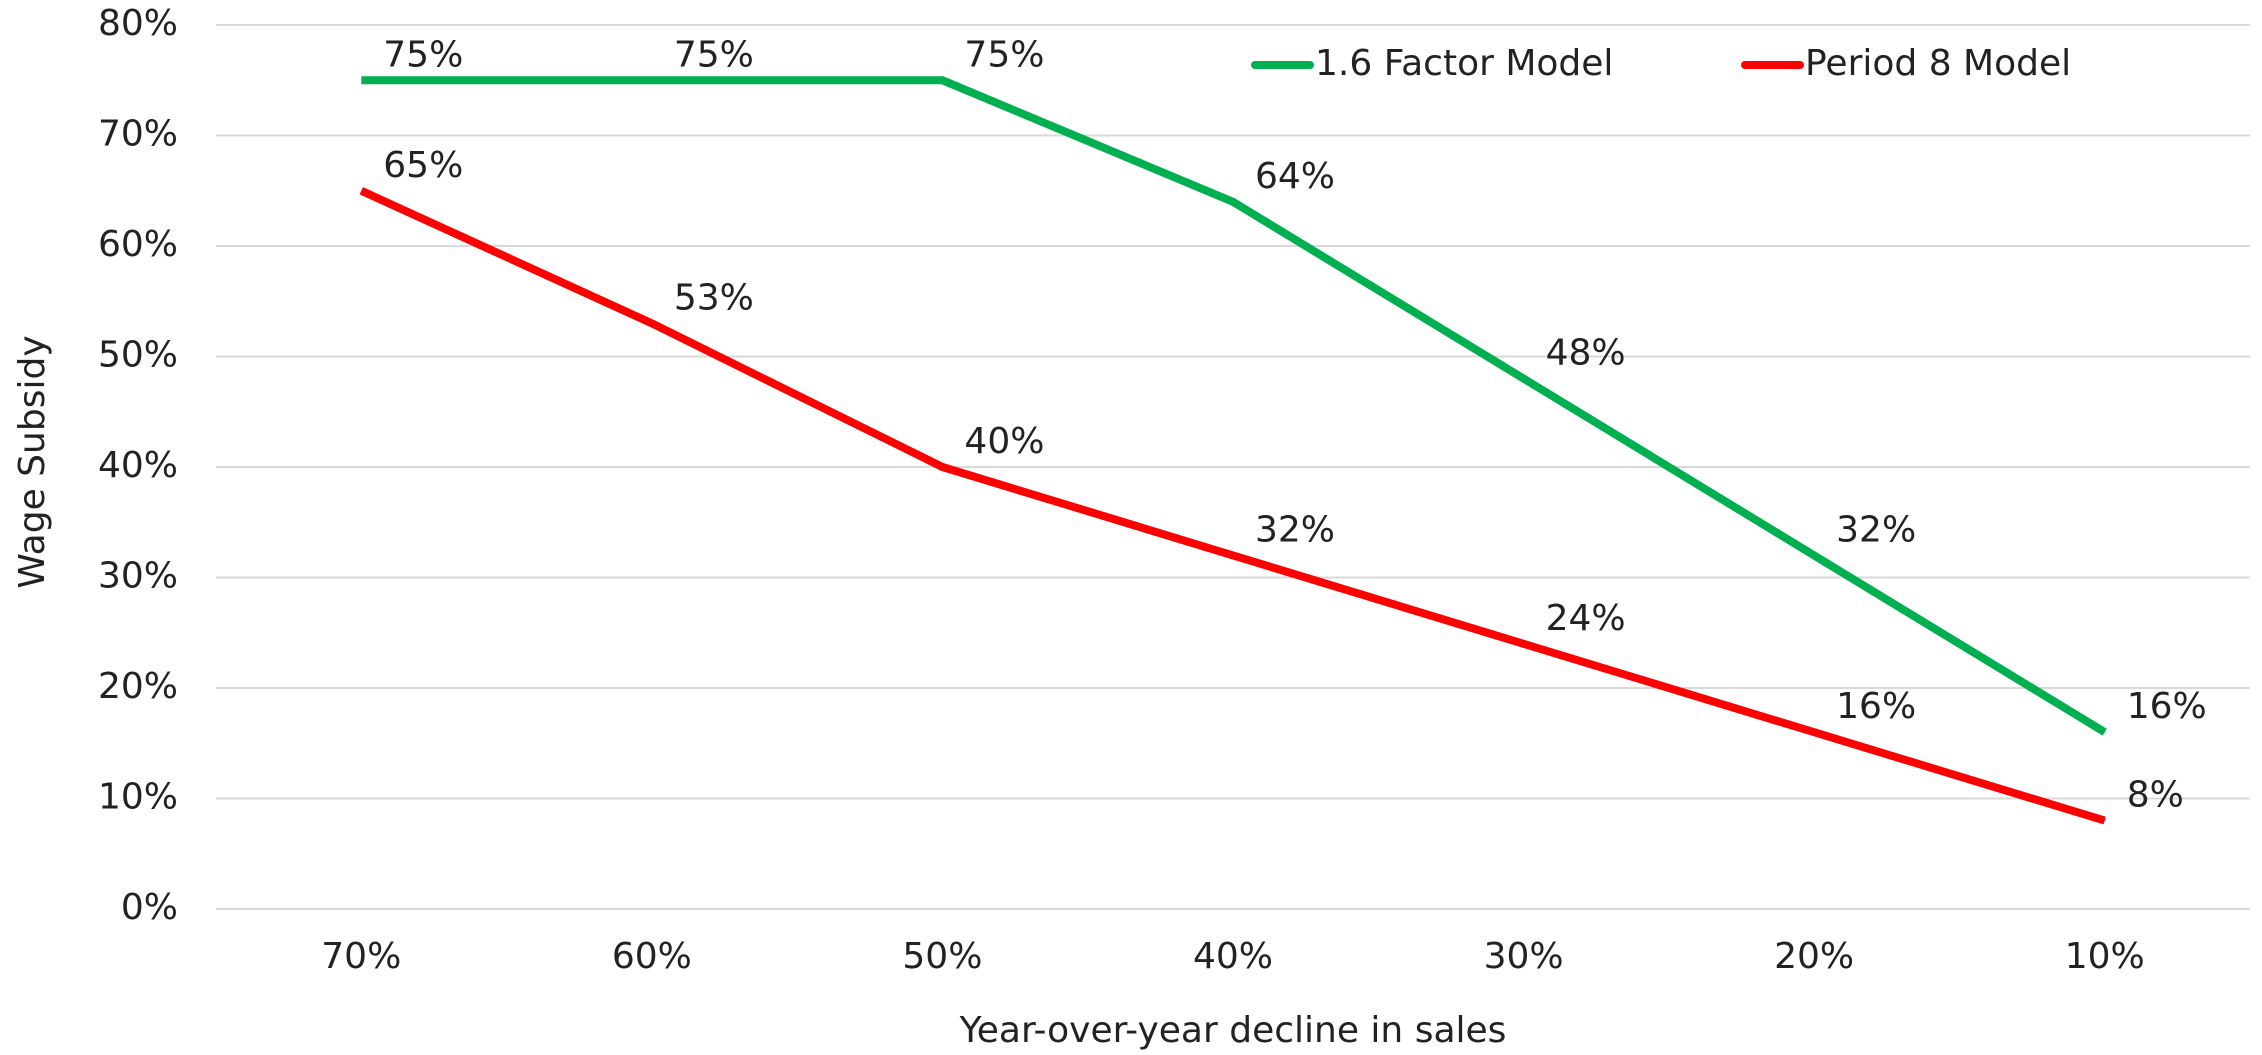 This screenshot has height=1055, width=2262. Describe the element at coordinates (1814, 956) in the screenshot. I see `x-tick-label: 20%` at that location.